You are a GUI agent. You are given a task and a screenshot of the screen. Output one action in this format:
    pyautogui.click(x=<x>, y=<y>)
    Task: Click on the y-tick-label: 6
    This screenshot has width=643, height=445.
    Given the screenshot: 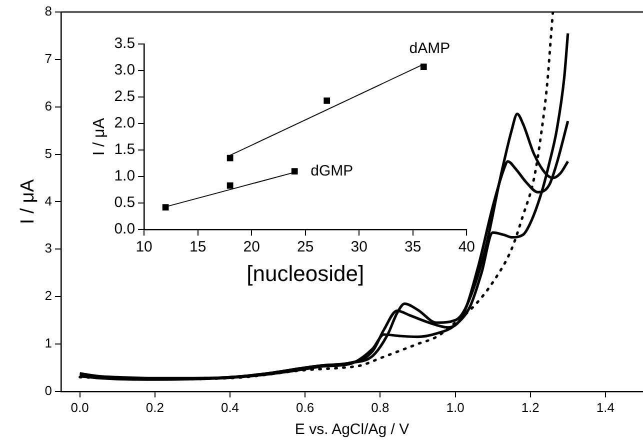 What is the action you would take?
    pyautogui.click(x=48, y=106)
    